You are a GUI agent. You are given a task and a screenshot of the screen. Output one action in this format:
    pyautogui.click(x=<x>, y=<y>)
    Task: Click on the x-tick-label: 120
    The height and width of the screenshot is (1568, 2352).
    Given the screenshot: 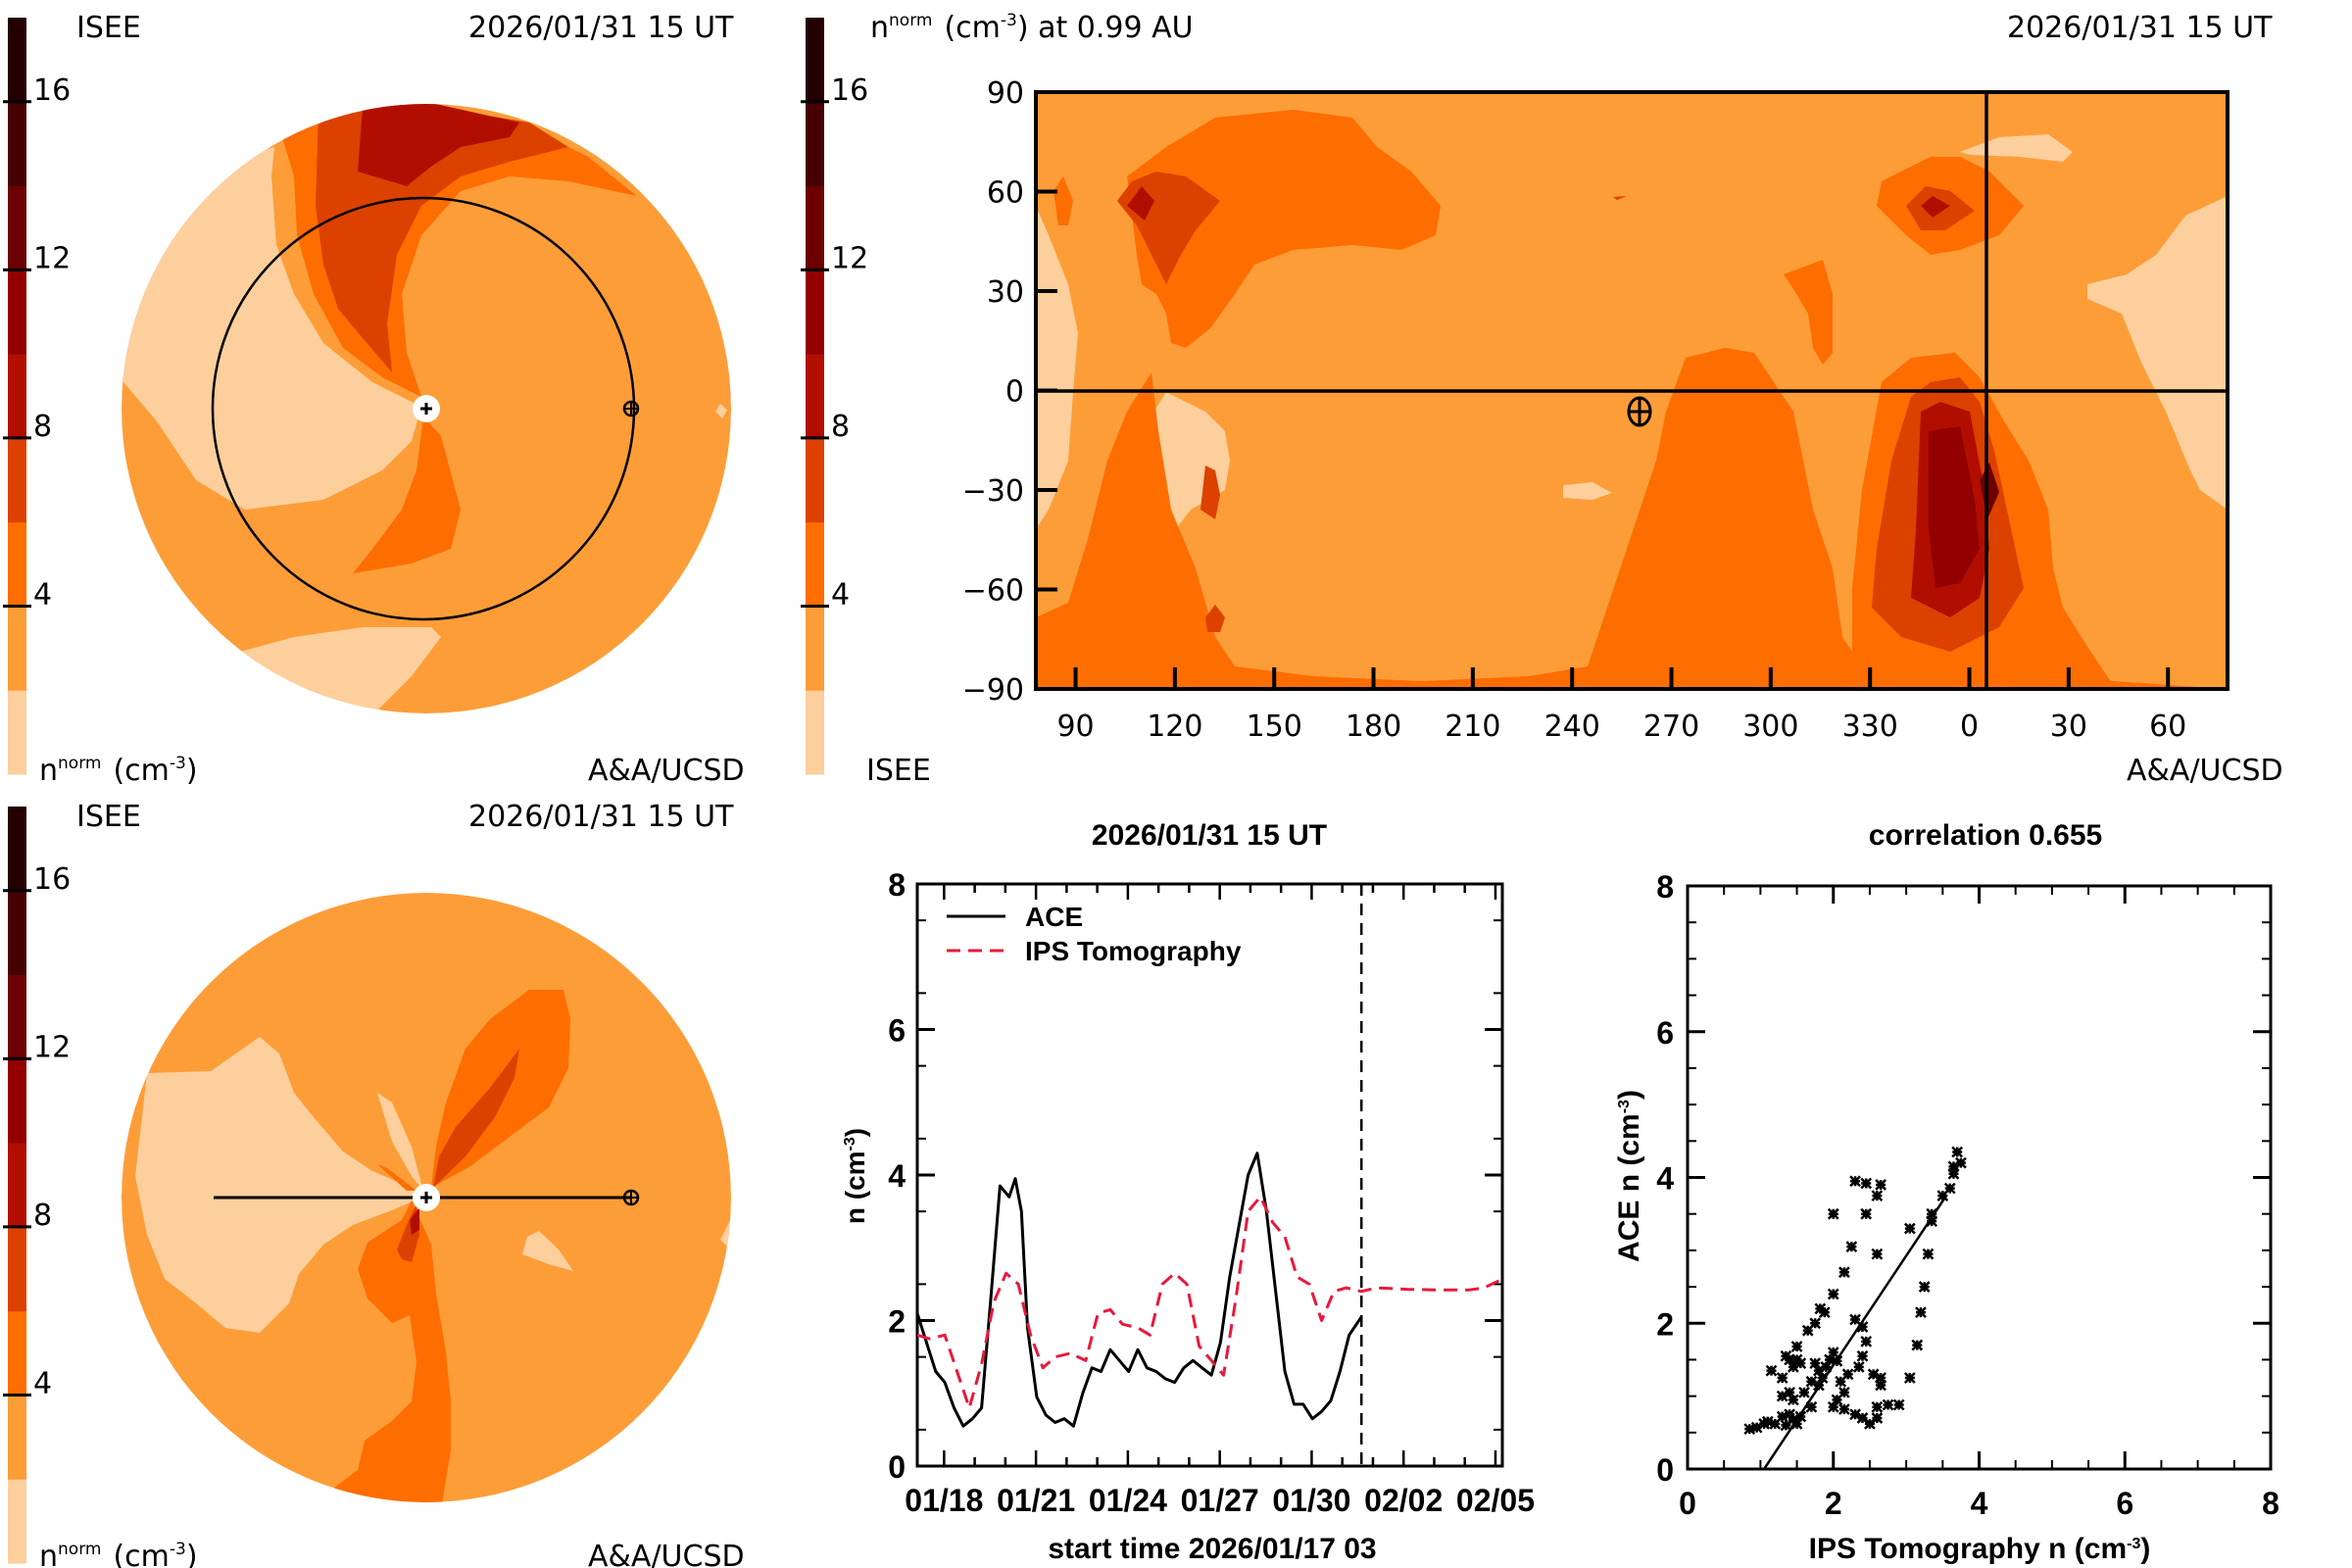 What is the action you would take?
    pyautogui.click(x=1174, y=727)
    